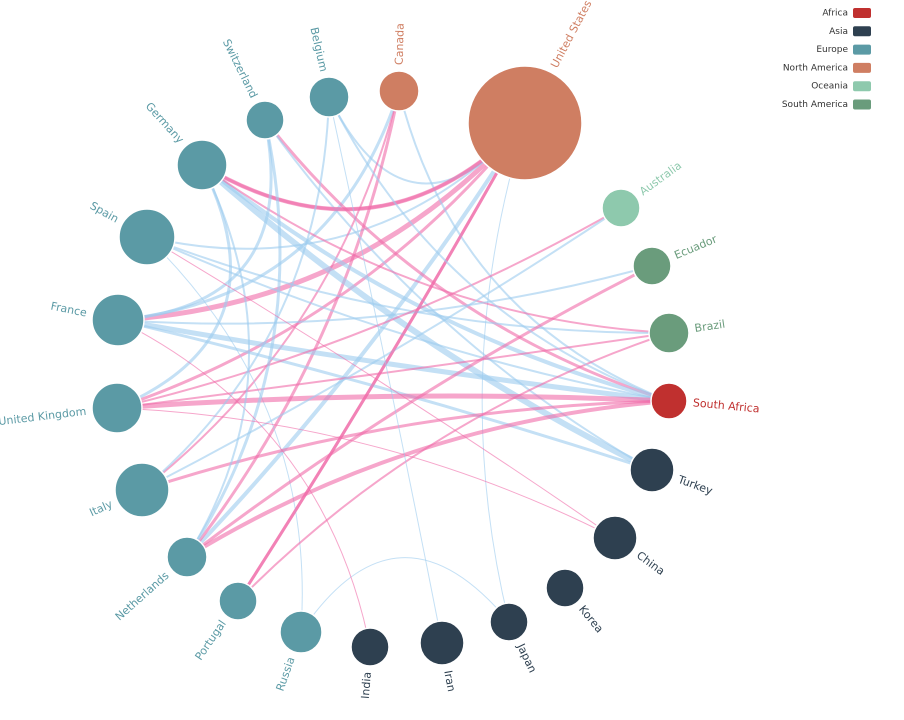 The image size is (904, 720). I want to click on node-label: China, so click(650, 563).